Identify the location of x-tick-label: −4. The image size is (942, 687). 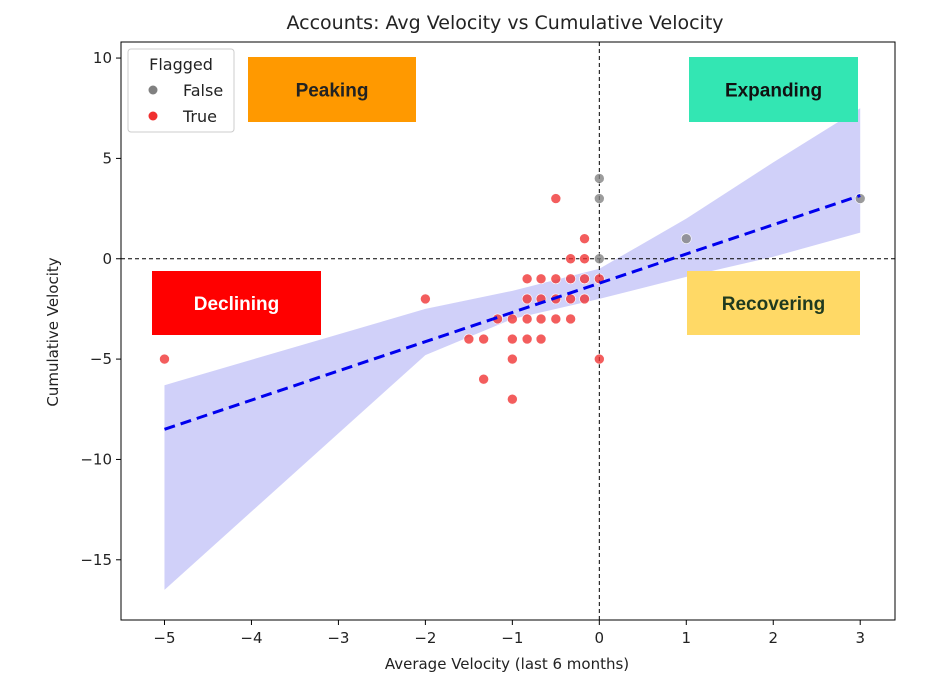
(251, 638).